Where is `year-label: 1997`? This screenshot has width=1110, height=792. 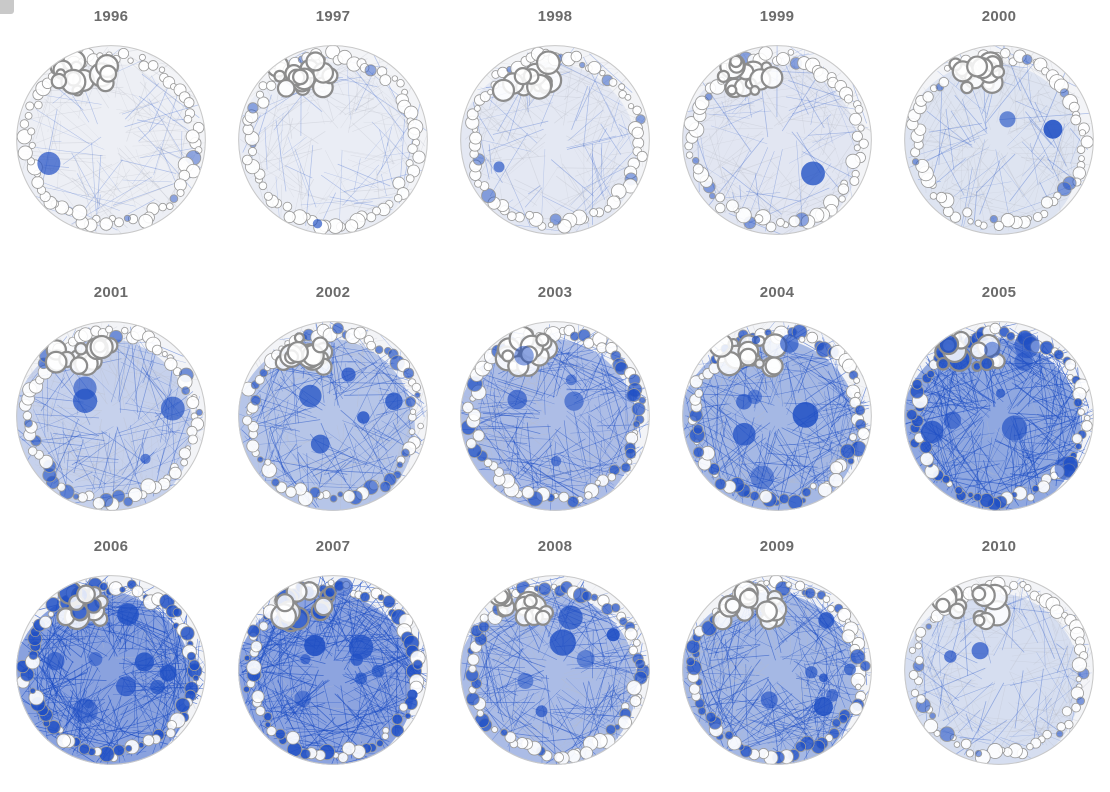
year-label: 1997 is located at coordinates (333, 16).